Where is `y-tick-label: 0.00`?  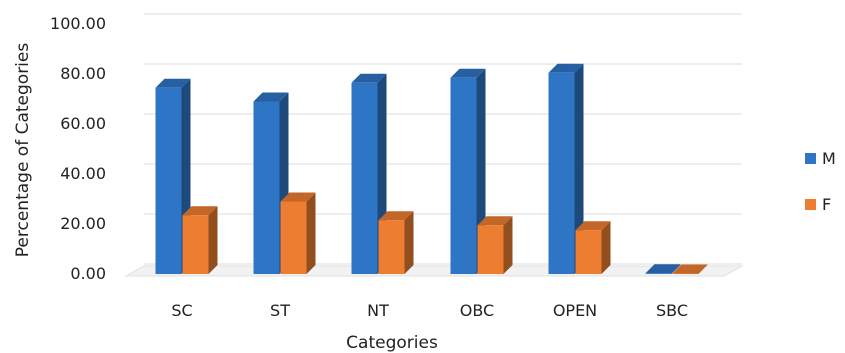
y-tick-label: 0.00 is located at coordinates (88, 273).